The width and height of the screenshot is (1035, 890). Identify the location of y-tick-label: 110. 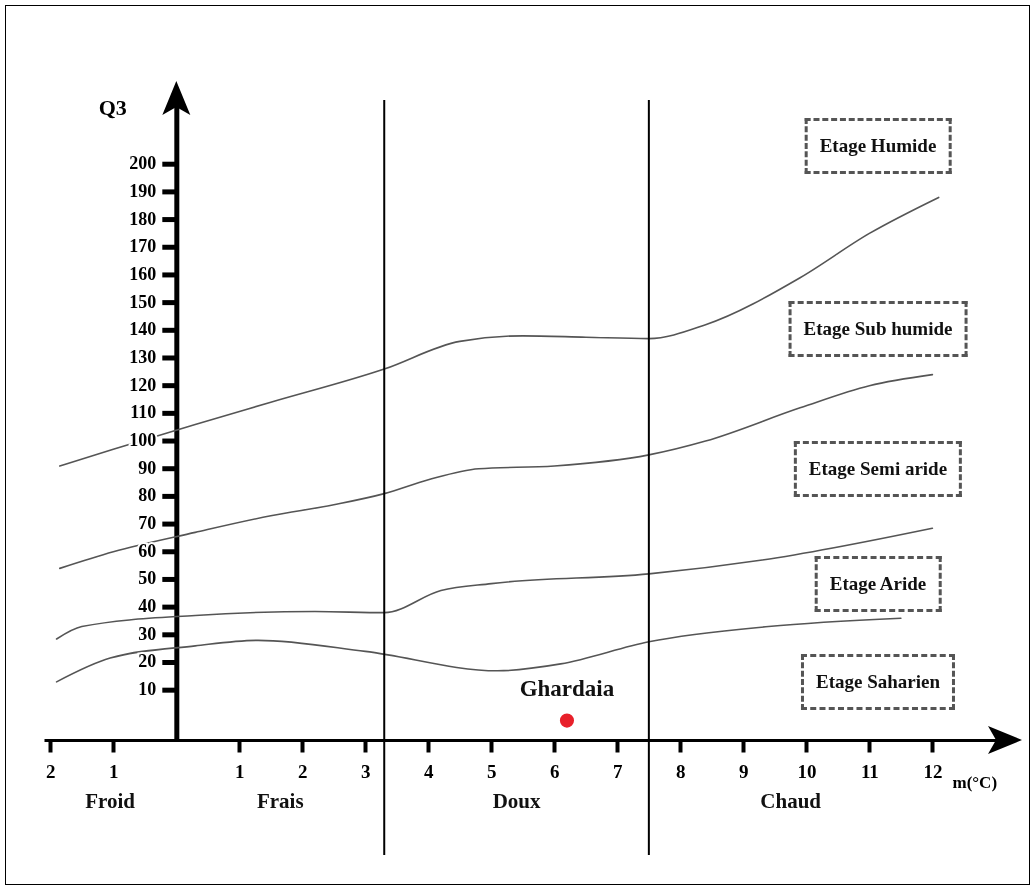
(143, 412).